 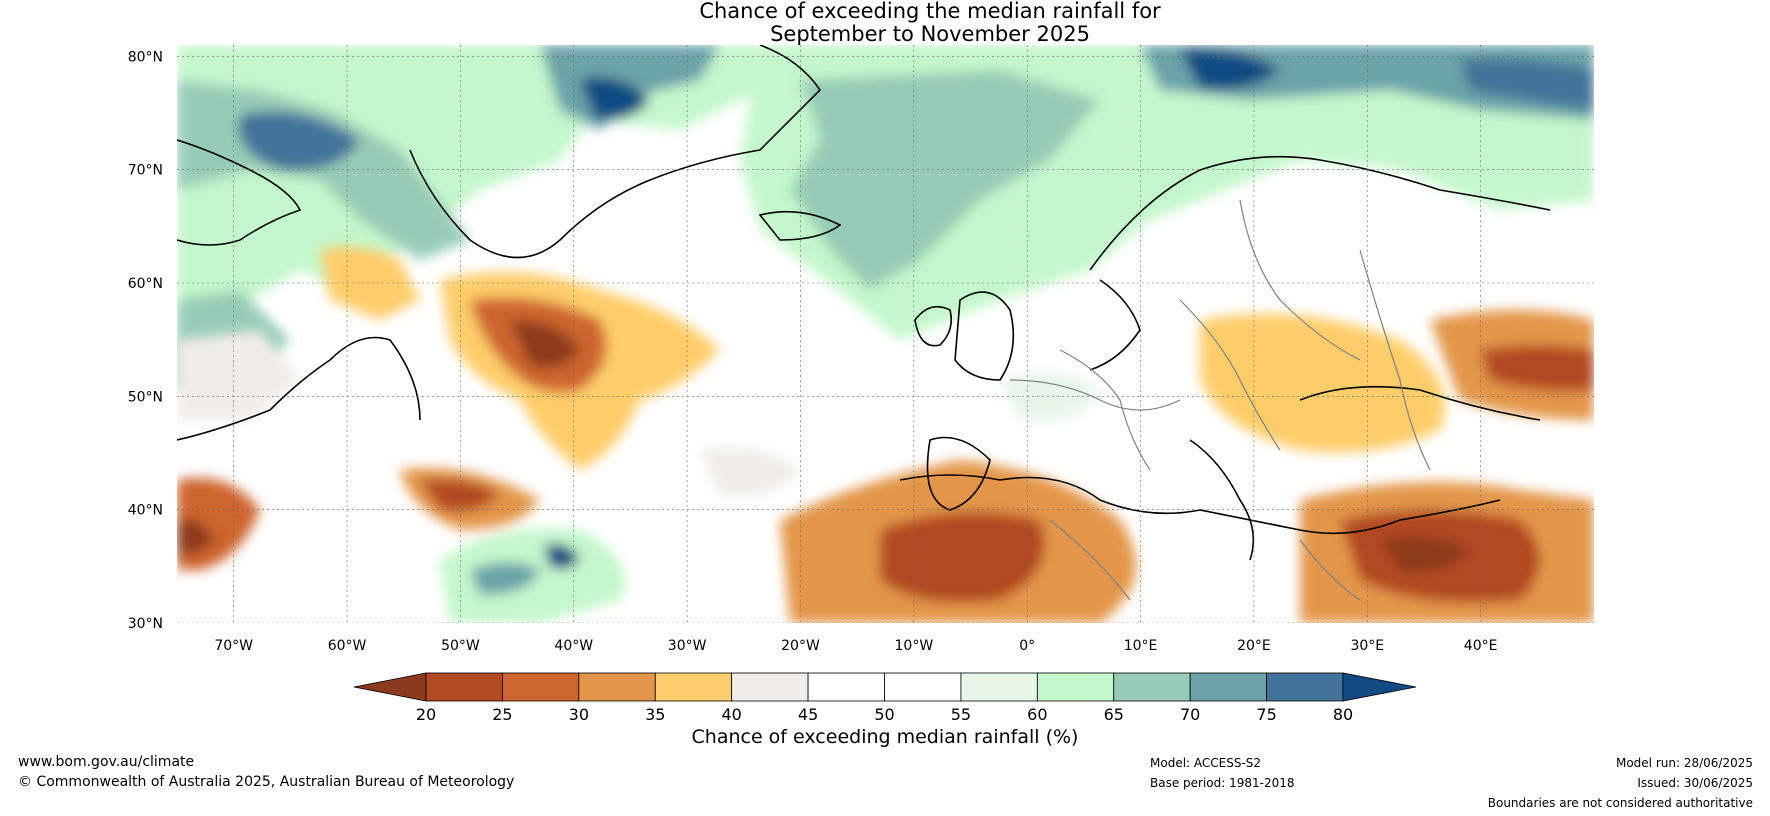 I want to click on colorbar-tick-label: 55, so click(x=961, y=714).